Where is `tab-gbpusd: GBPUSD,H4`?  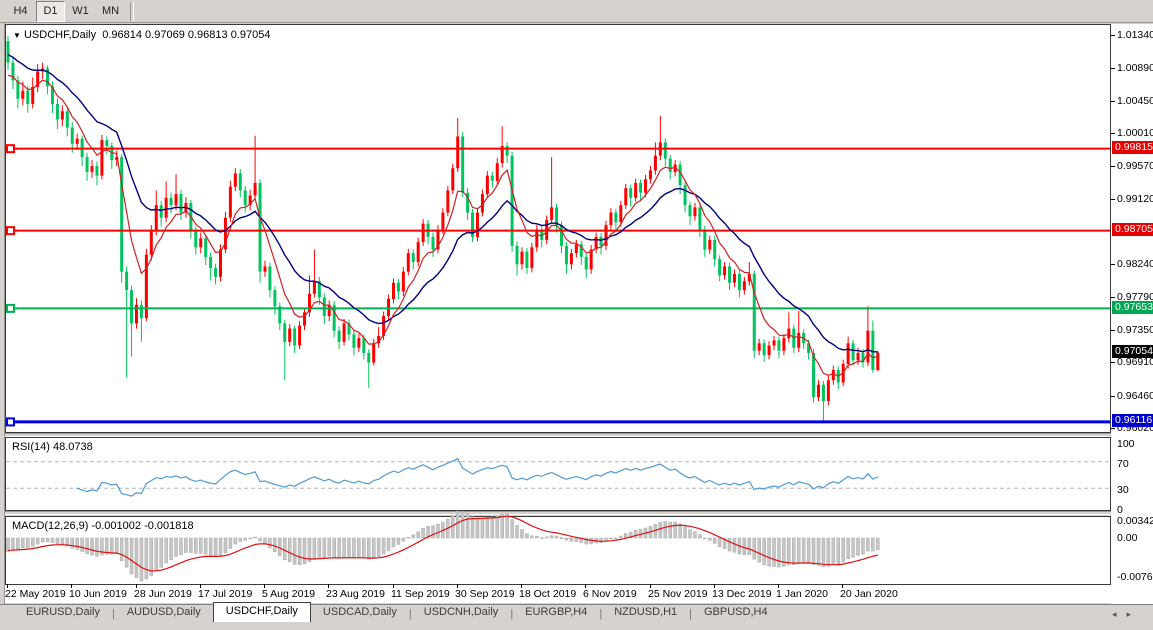 tab-gbpusd: GBPUSD,H4 is located at coordinates (736, 612).